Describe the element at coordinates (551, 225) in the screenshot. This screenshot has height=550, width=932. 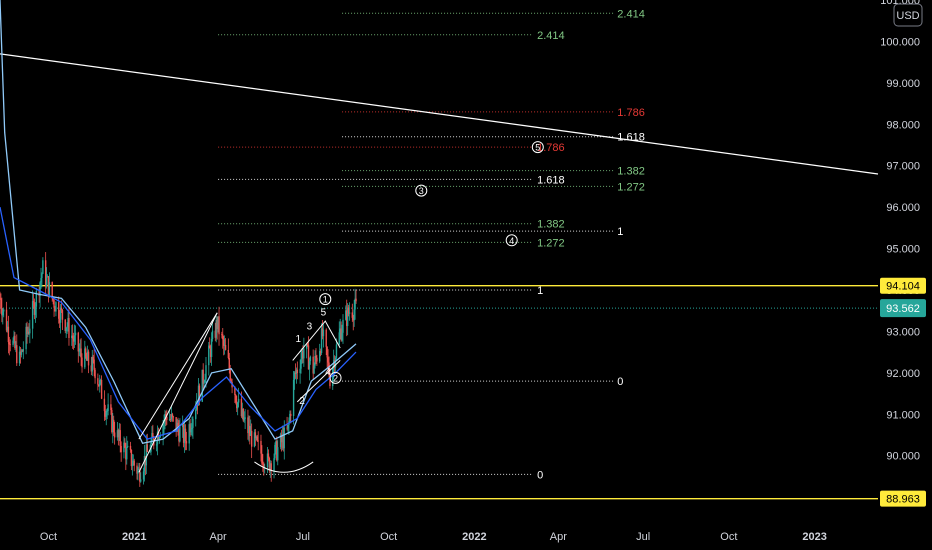
I see `fib-label: 1.382` at that location.